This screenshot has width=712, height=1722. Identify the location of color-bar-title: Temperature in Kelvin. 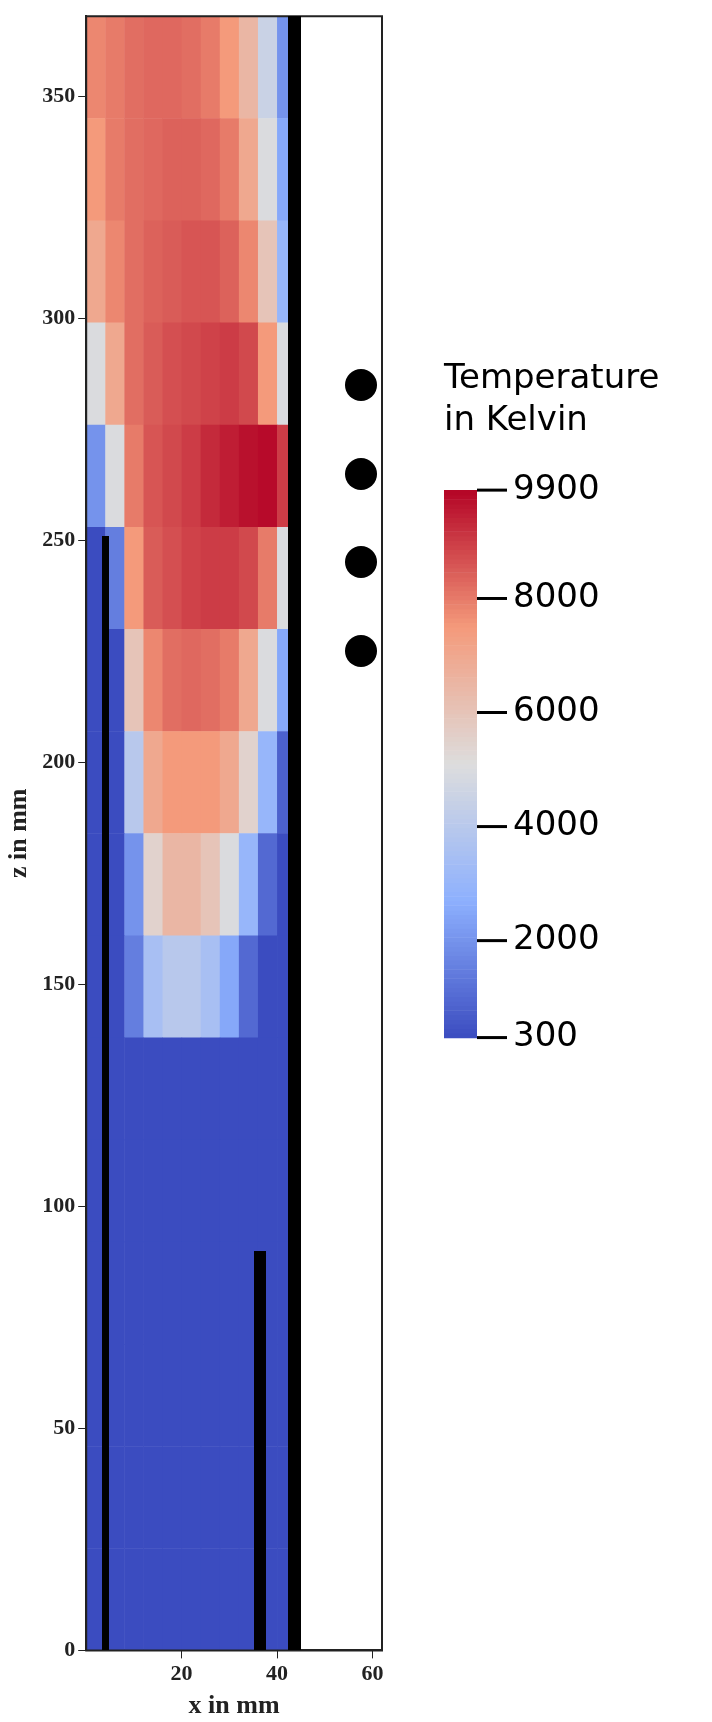
(551, 397).